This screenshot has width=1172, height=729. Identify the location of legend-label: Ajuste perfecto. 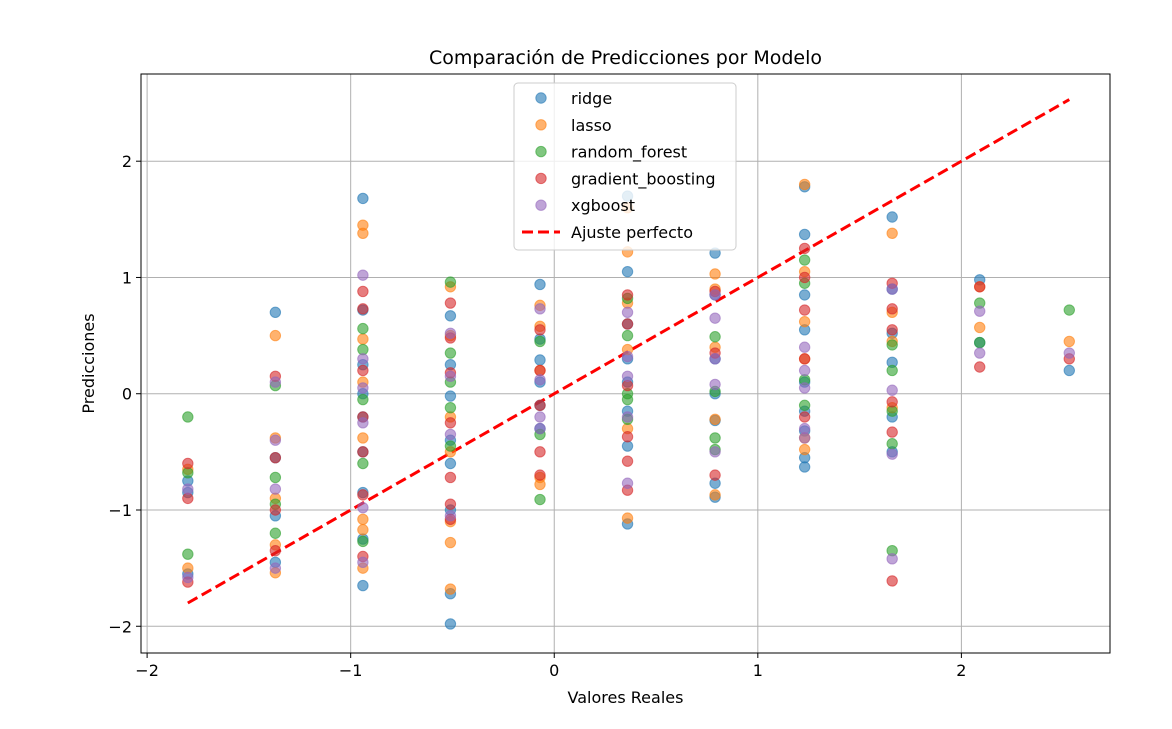
(632, 232).